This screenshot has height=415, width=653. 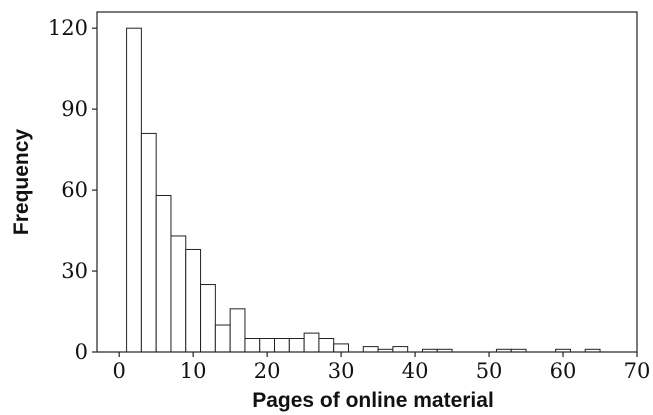 I want to click on y-axis-label: Frequency, so click(x=21, y=182).